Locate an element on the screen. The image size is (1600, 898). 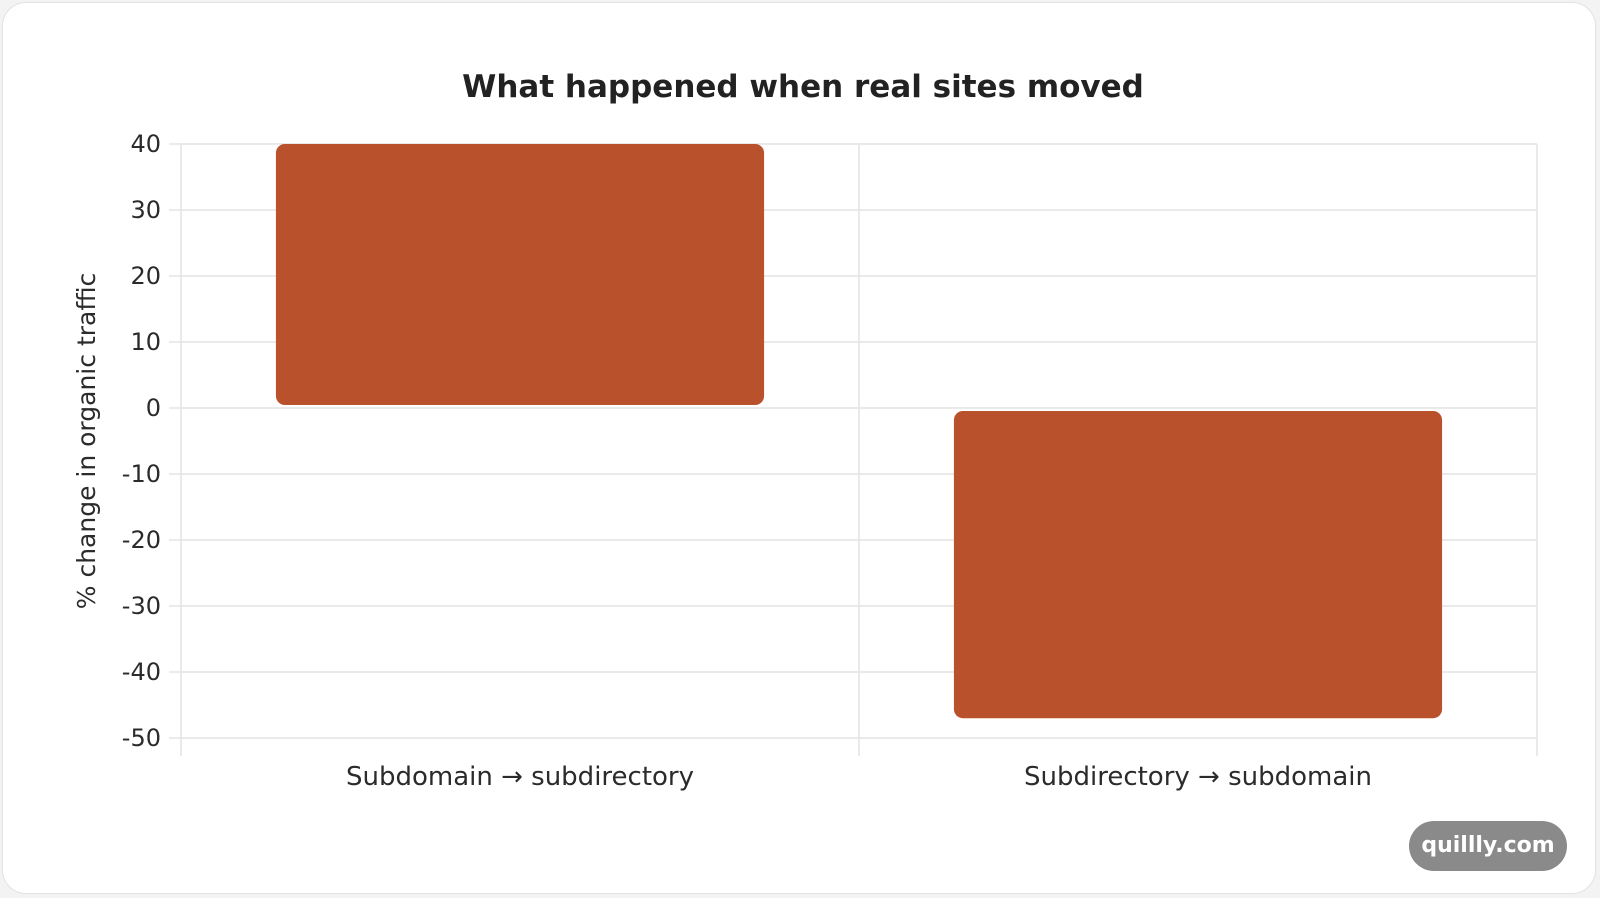
x-category-label: Subdomain → subdirectory is located at coordinates (520, 777).